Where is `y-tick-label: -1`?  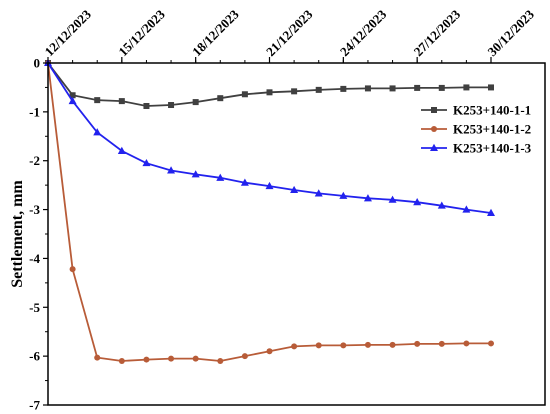 y-tick-label: -1 is located at coordinates (34, 111).